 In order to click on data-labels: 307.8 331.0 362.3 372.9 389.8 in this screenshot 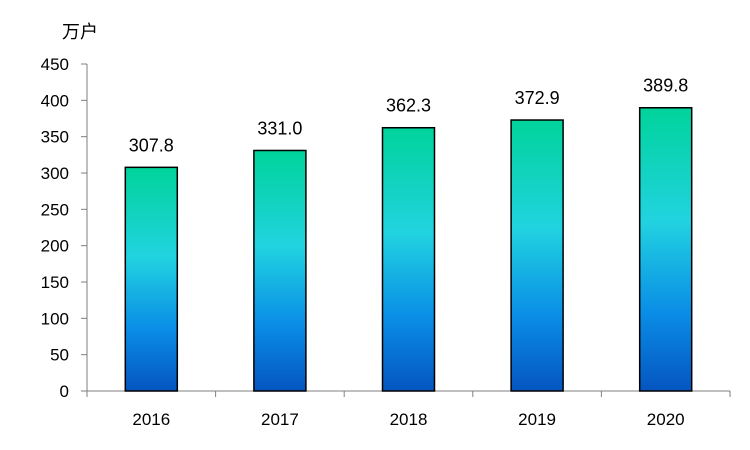, I will do `click(408, 116)`.